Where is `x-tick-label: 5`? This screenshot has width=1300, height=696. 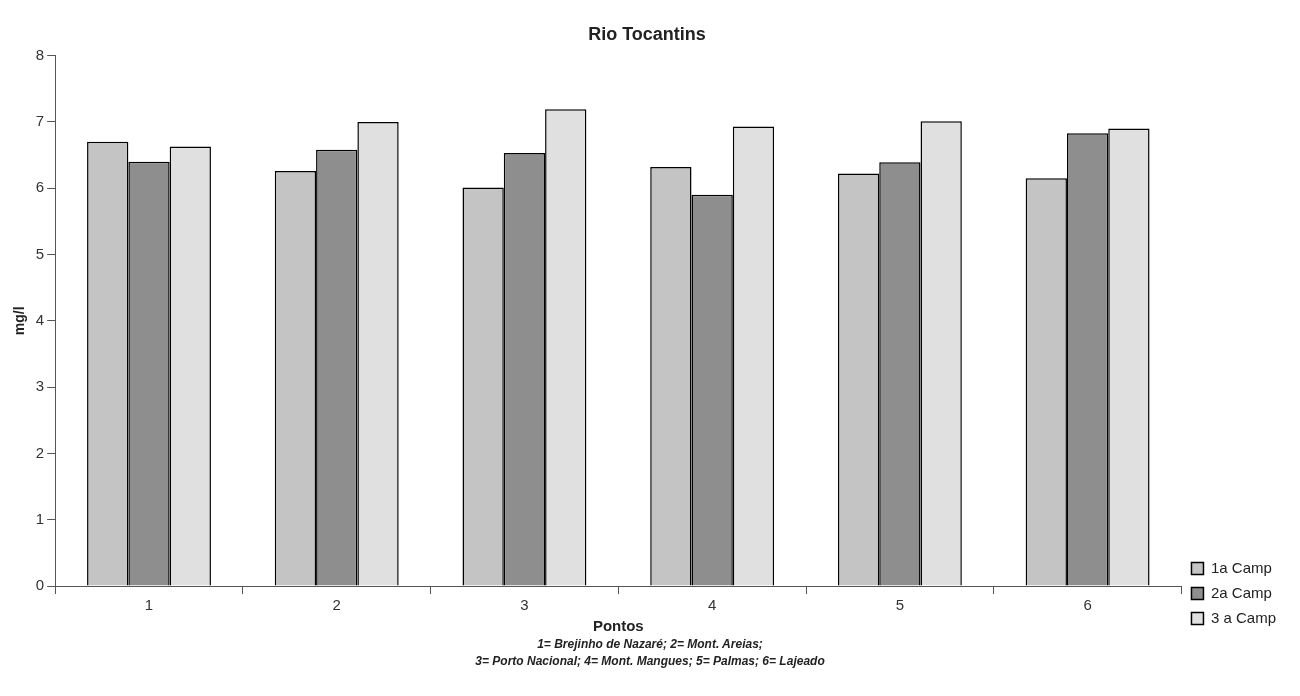 x-tick-label: 5 is located at coordinates (900, 605).